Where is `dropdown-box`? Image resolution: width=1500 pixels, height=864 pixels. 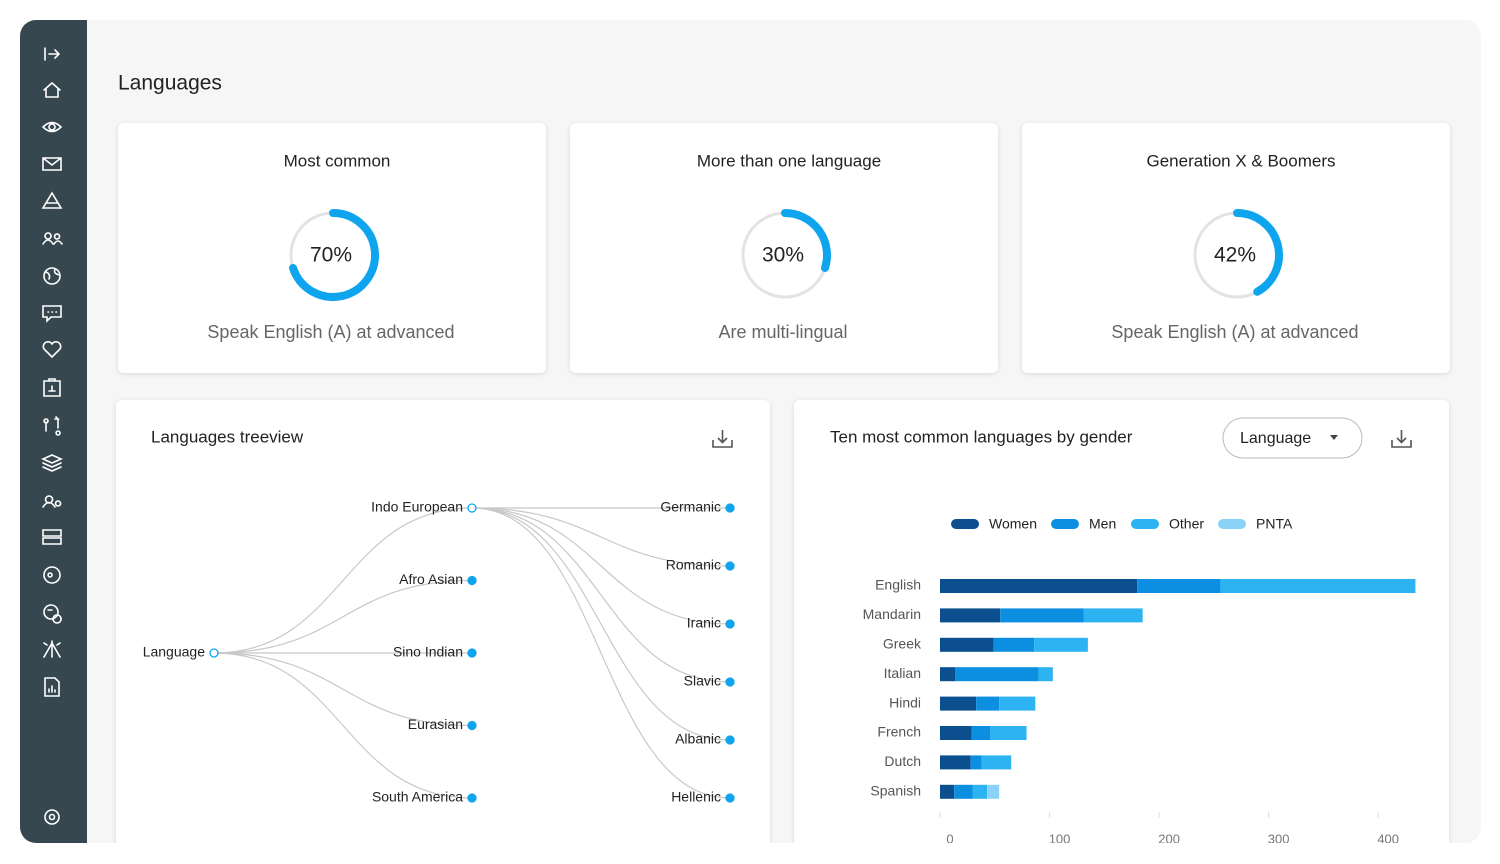
dropdown-box is located at coordinates (1292, 438).